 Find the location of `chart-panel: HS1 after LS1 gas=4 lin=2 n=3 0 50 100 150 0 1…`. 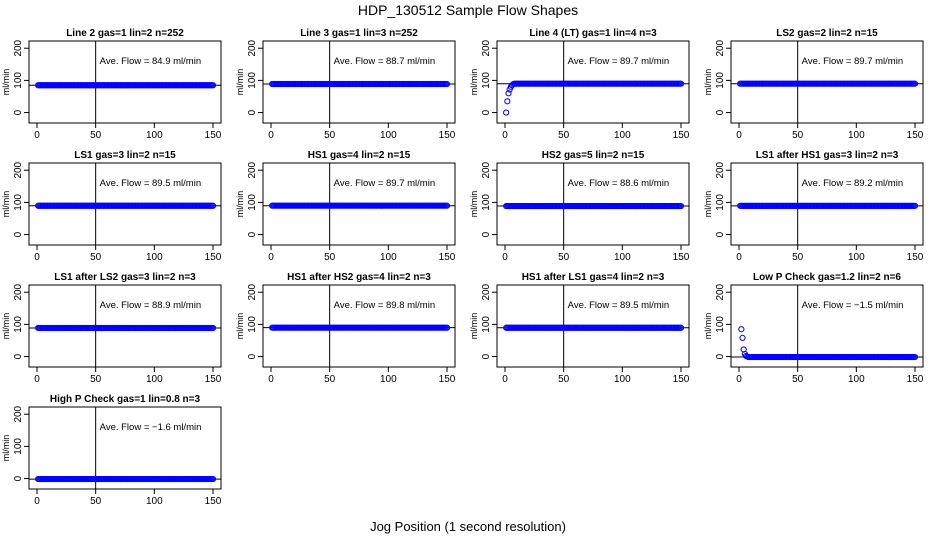

chart-panel: HS1 after LS1 gas=4 lin=2 n=3 0 50 100 150 0 1… is located at coordinates (579, 328).